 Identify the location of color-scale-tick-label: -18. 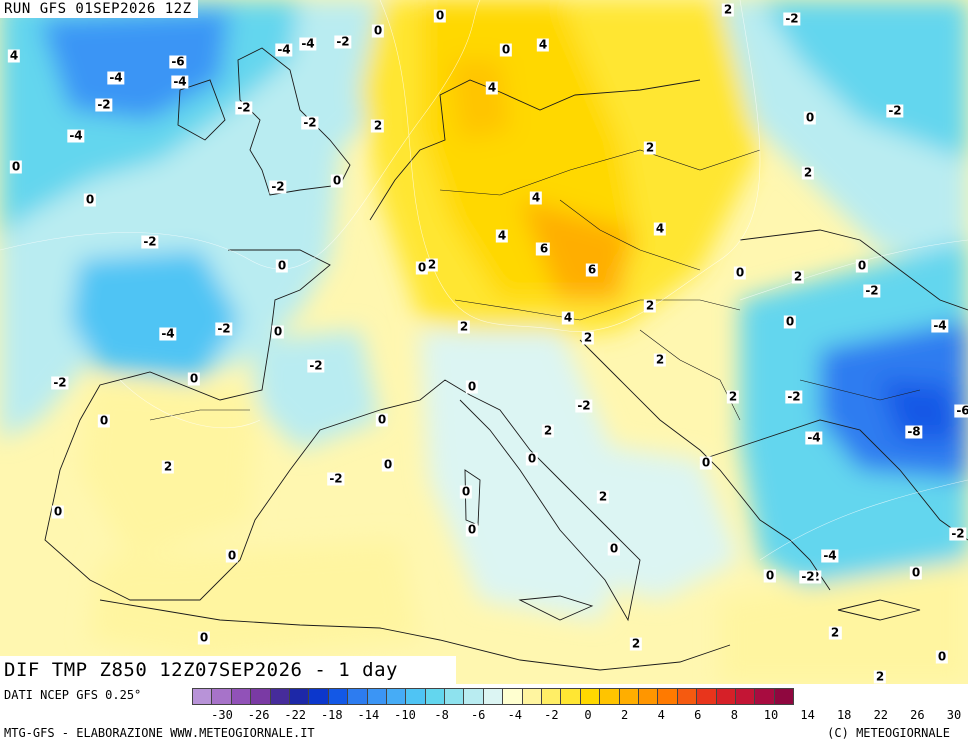
(331, 715).